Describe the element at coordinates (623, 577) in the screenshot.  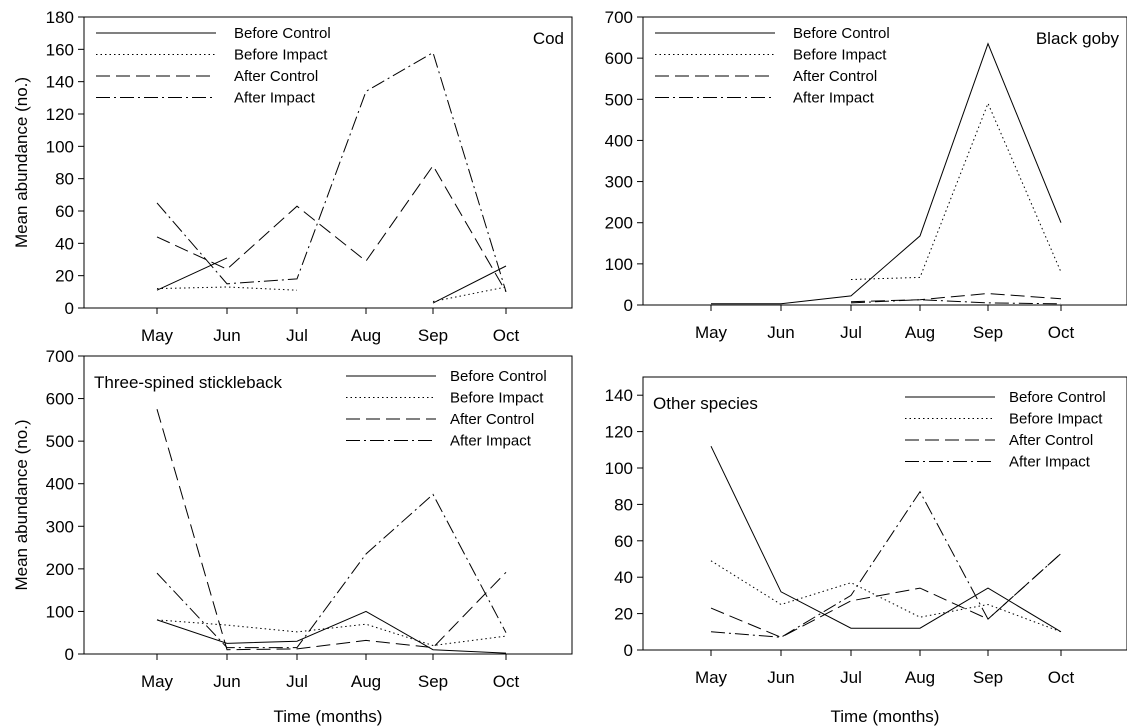
I see `y-tick-label: 40` at that location.